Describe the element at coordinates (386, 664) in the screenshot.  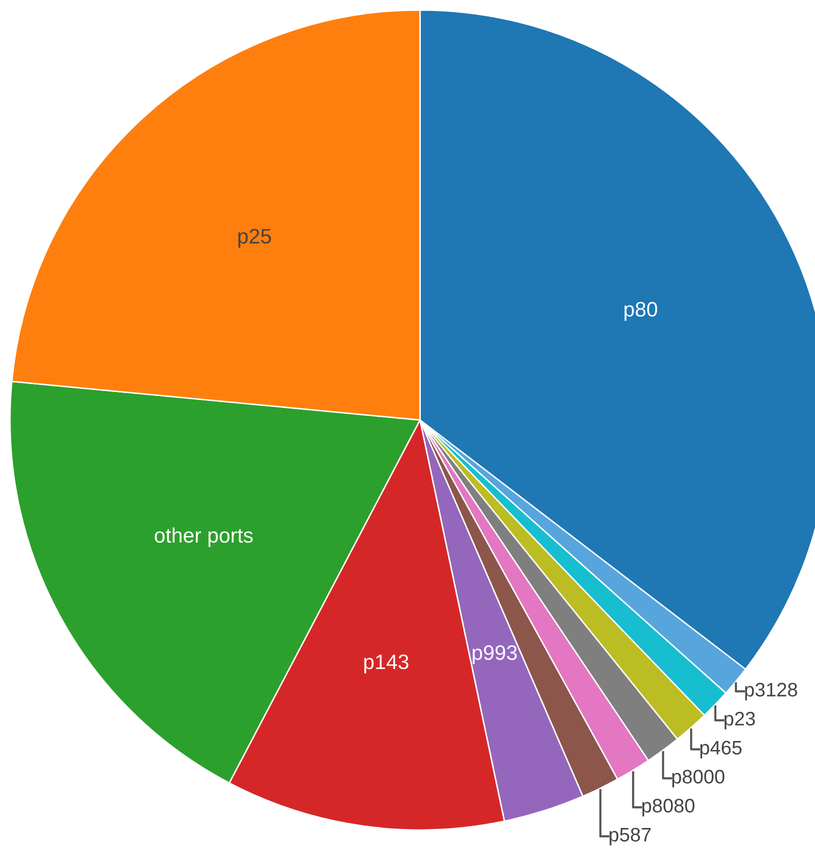
I see `slice-label: p143` at that location.